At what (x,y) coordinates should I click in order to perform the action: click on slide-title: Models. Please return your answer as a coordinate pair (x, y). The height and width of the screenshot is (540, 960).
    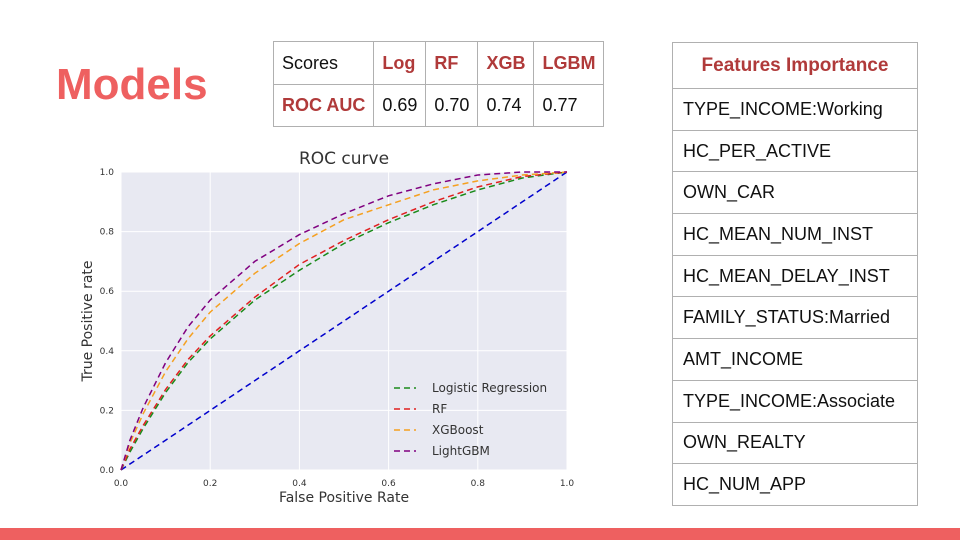
    Looking at the image, I should click on (132, 84).